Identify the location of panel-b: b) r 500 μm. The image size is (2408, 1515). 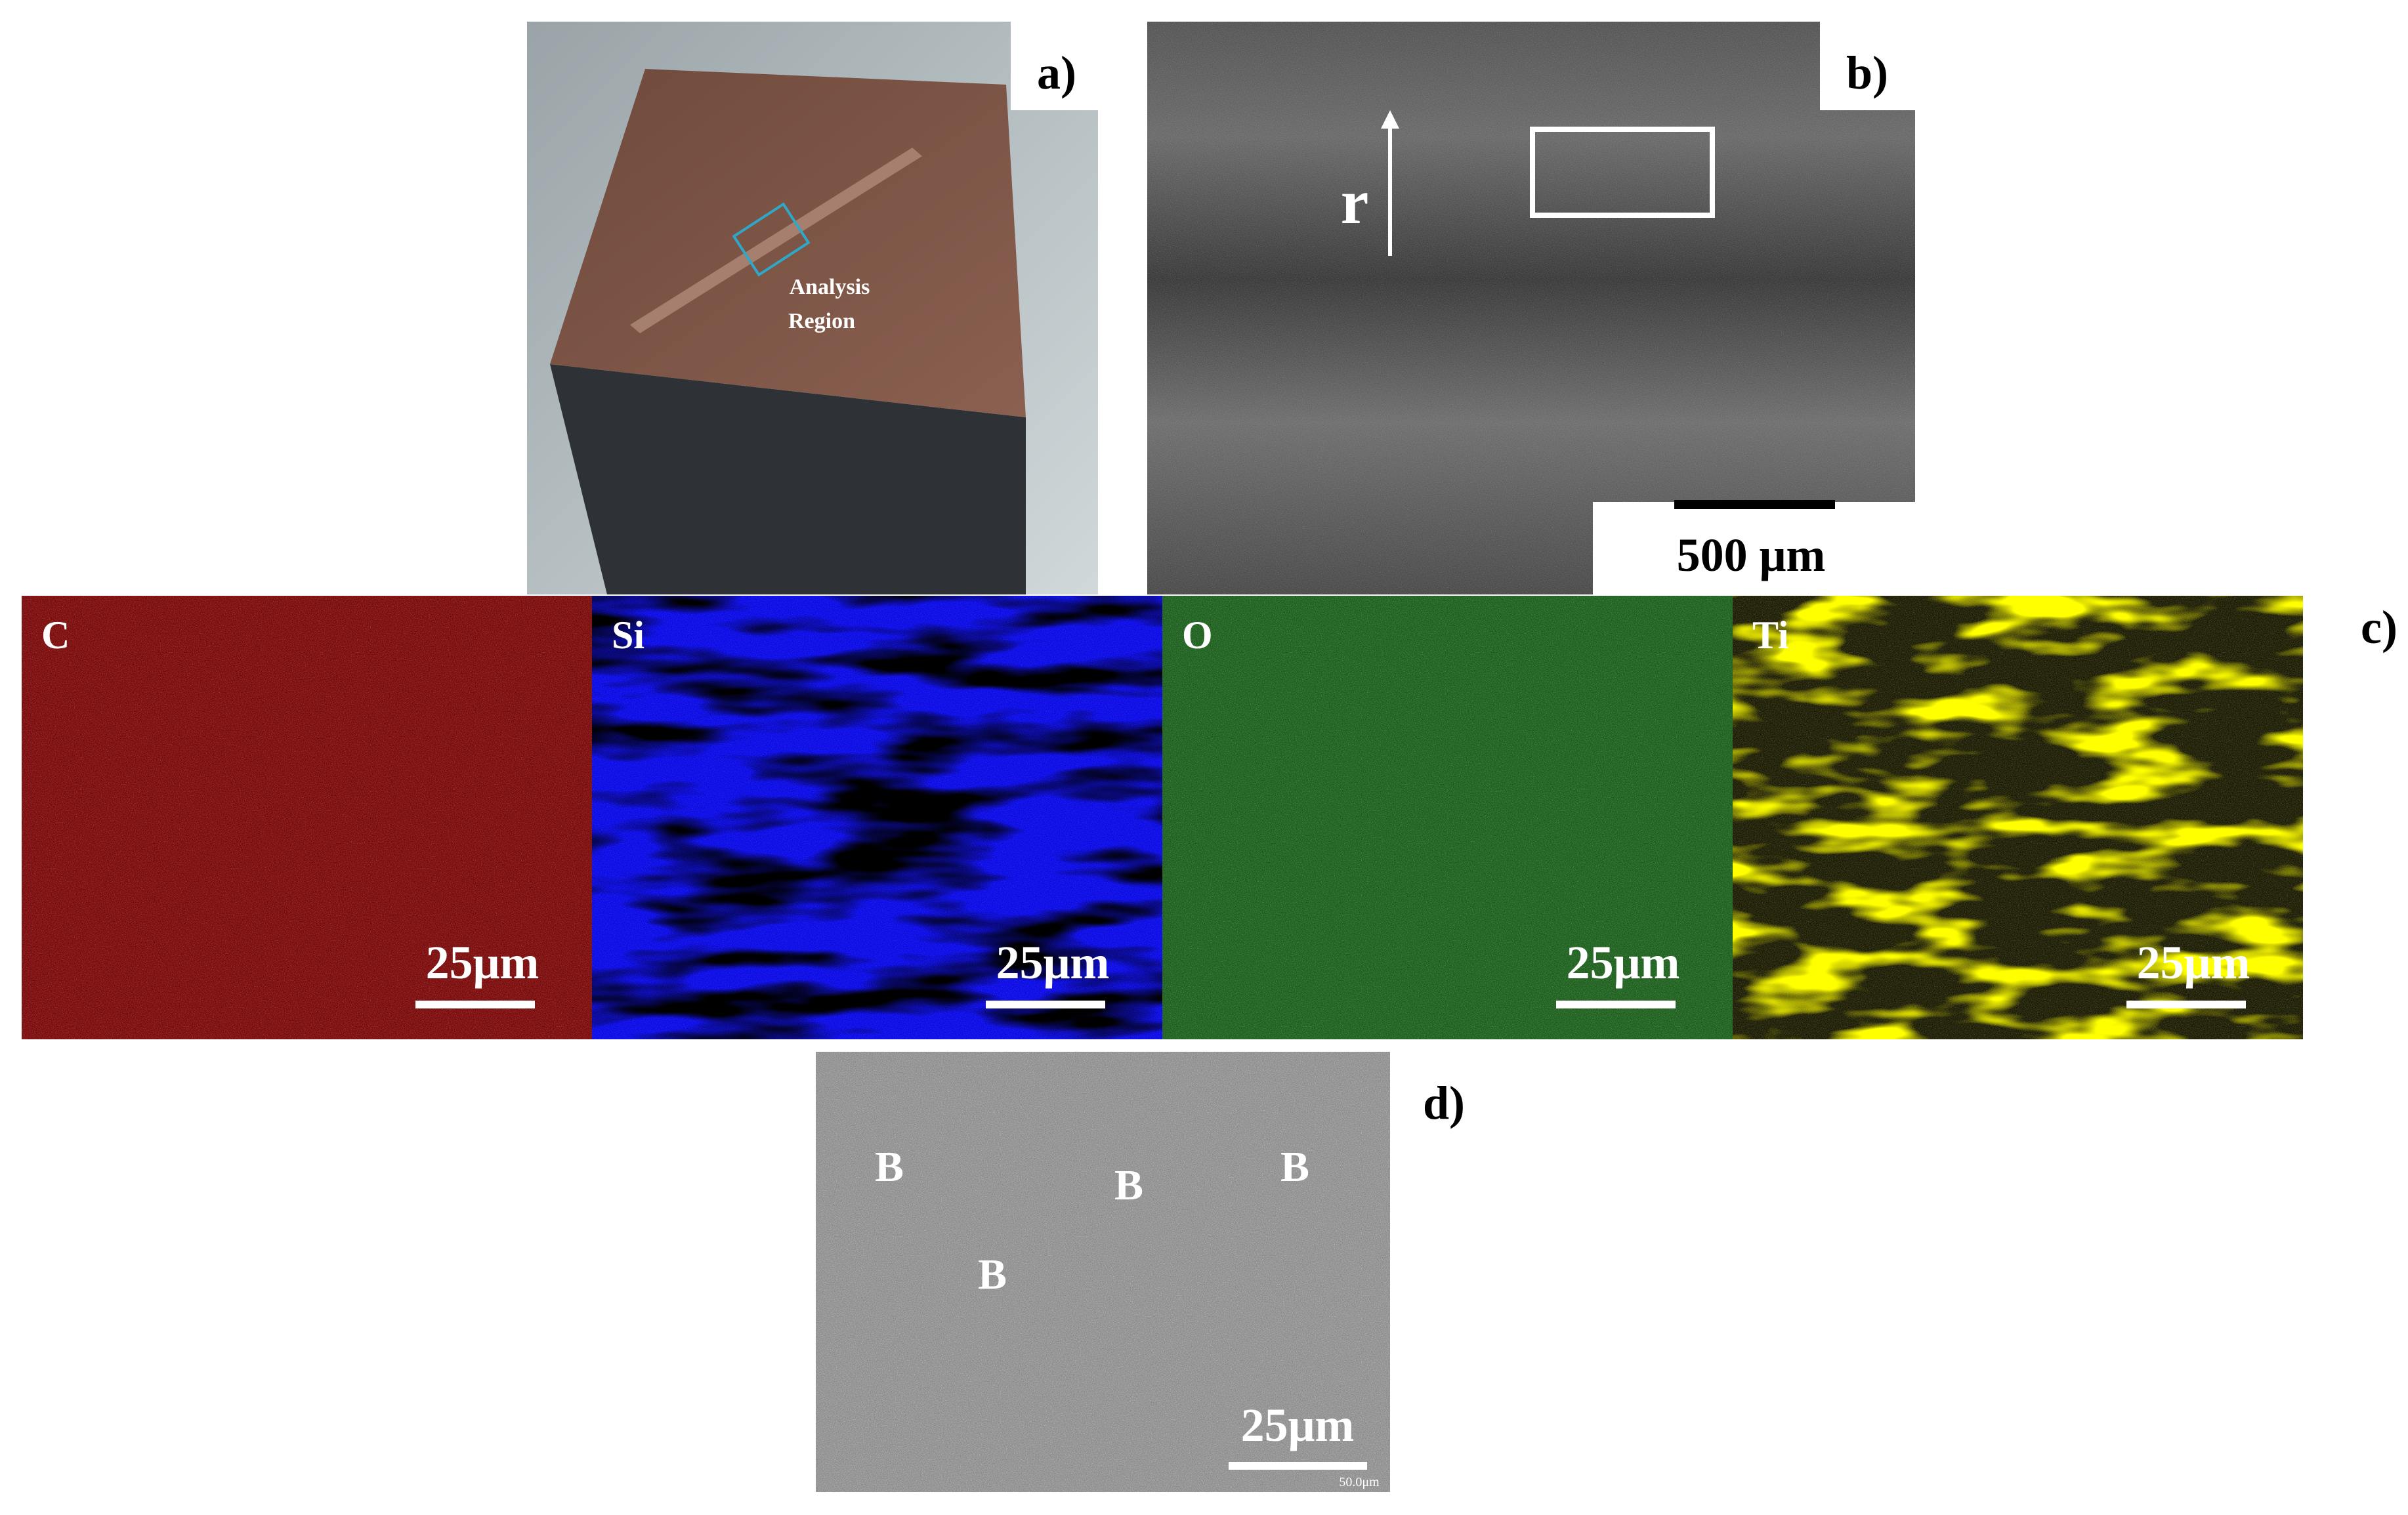
(1531, 308).